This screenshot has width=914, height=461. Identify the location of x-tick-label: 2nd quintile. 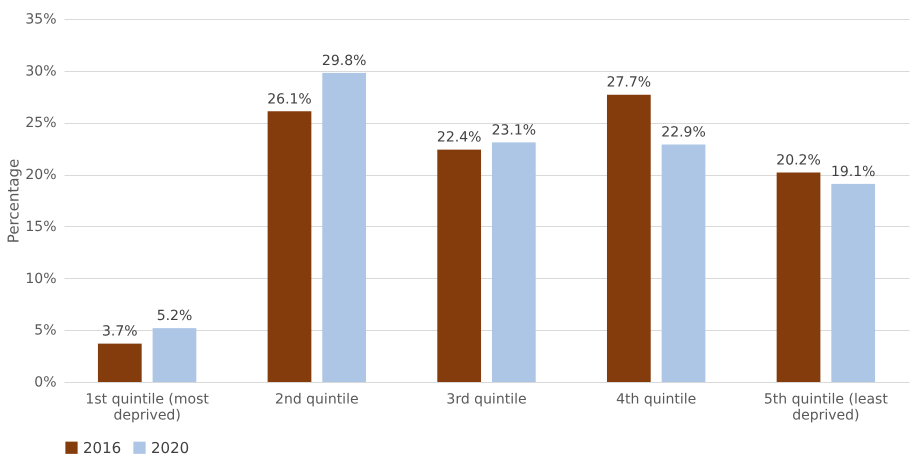
(317, 400).